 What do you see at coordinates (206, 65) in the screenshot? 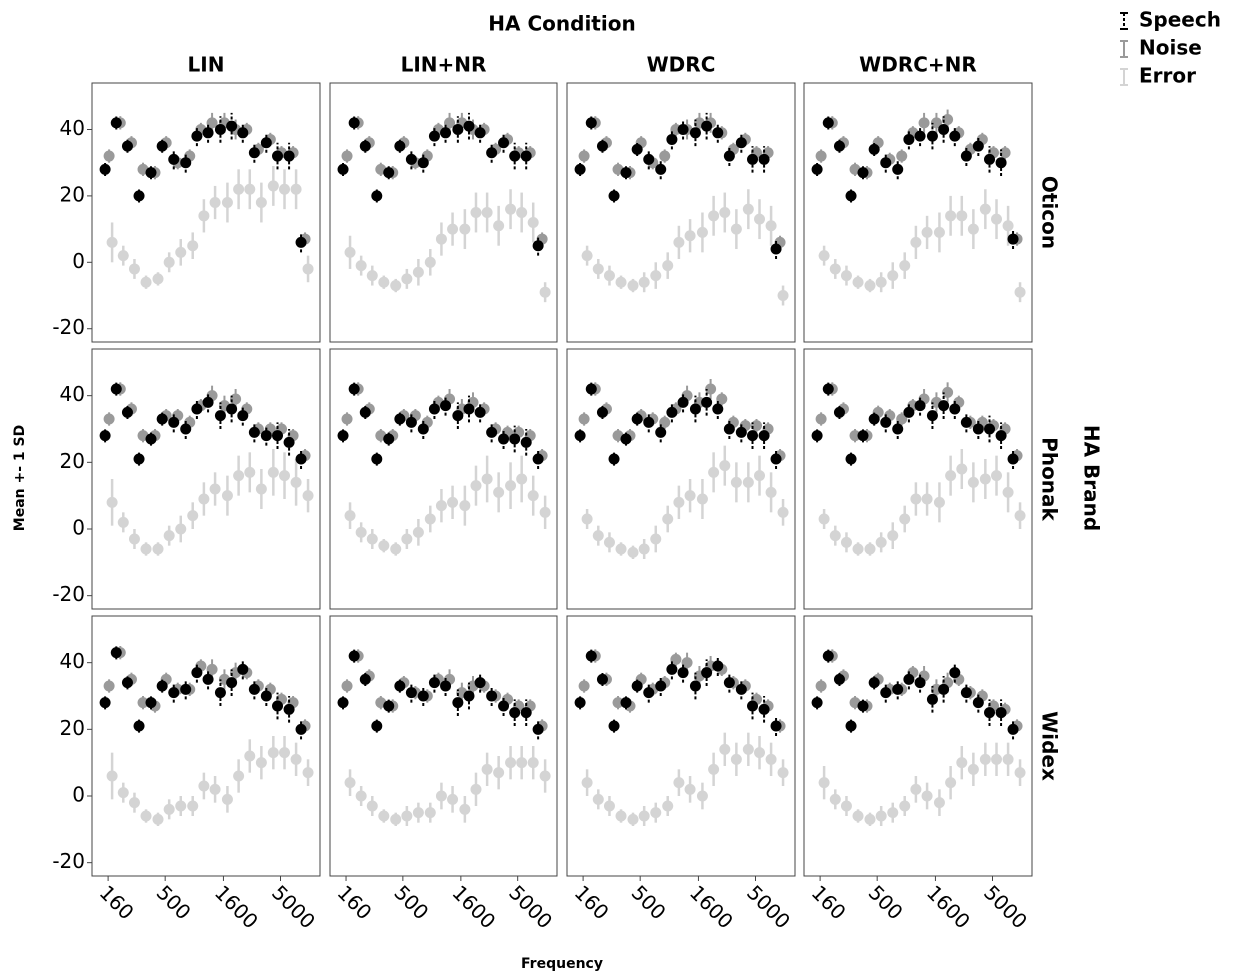
I see `column-header: LIN` at bounding box center [206, 65].